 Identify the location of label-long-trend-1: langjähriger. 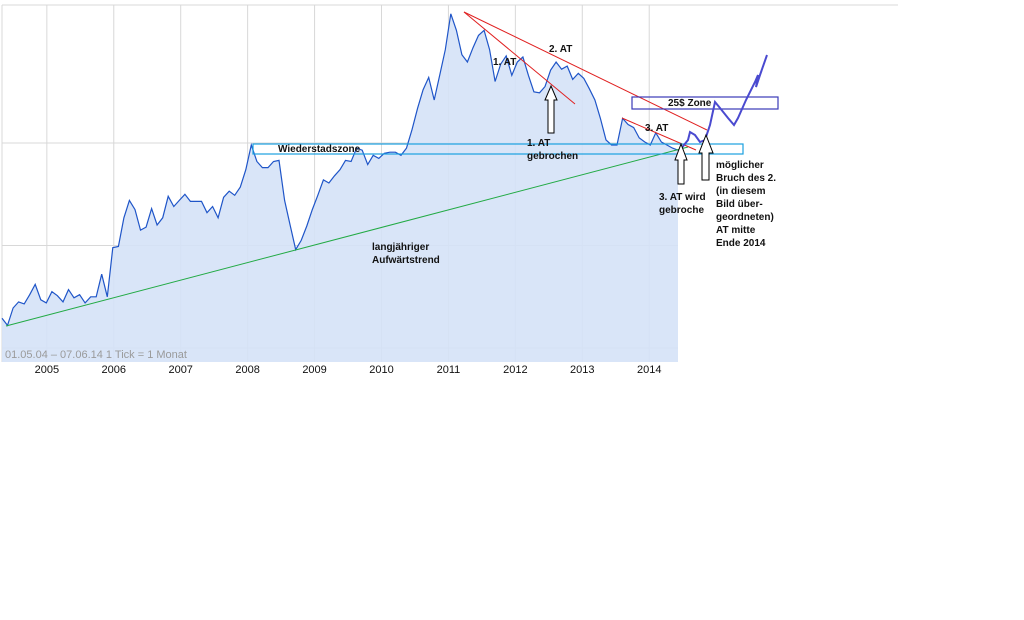
(400, 247).